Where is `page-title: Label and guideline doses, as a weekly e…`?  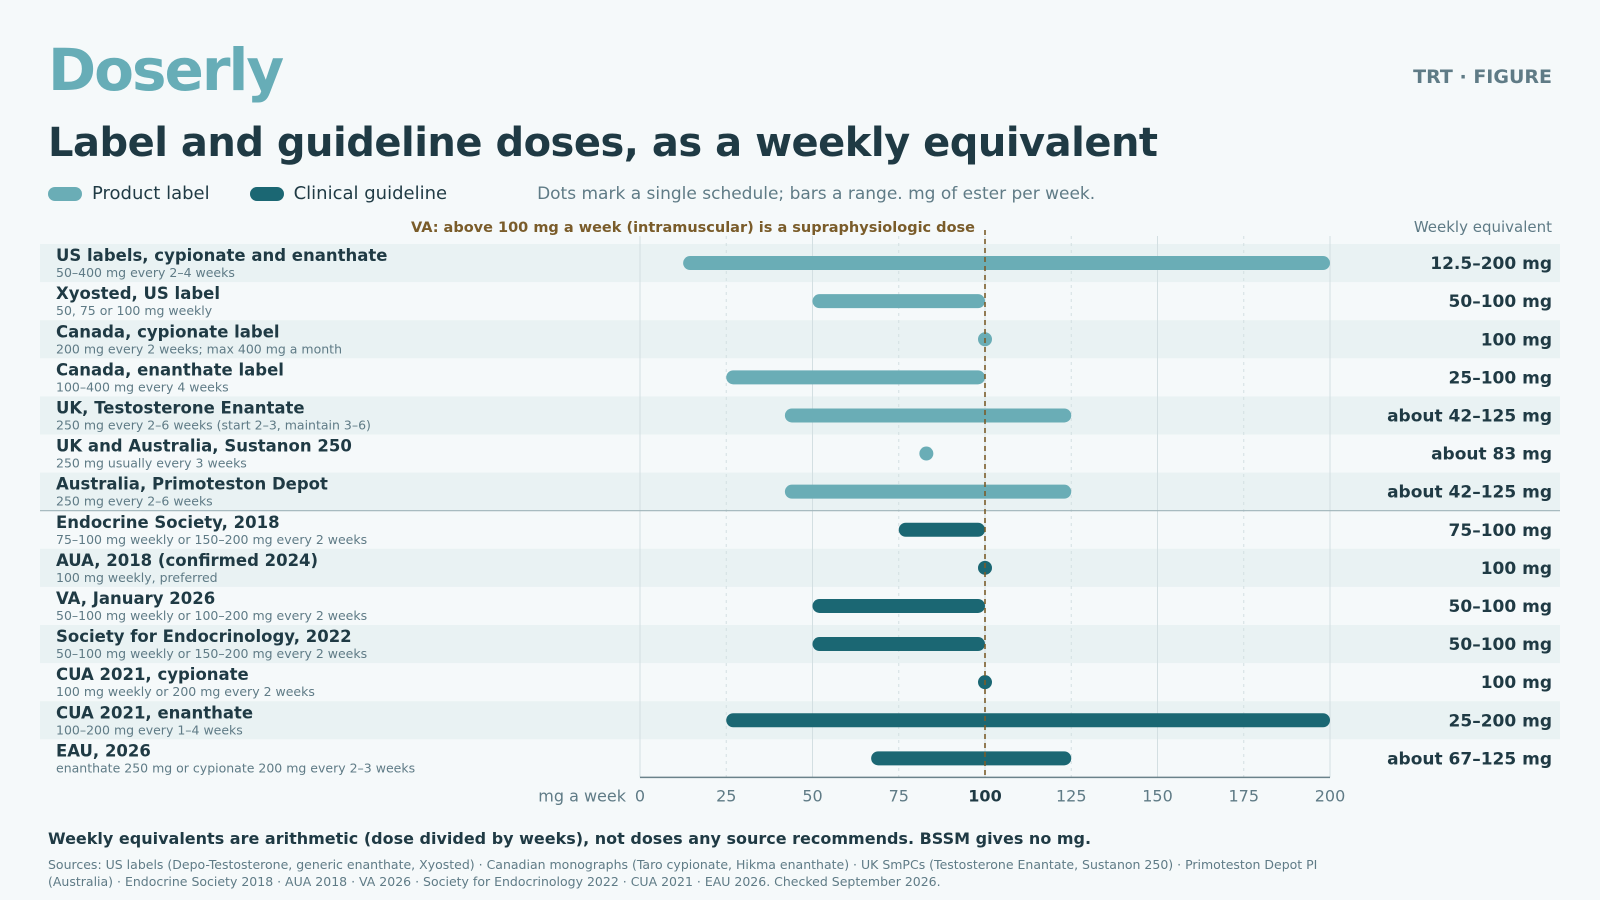 page-title: Label and guideline doses, as a weekly e… is located at coordinates (603, 143).